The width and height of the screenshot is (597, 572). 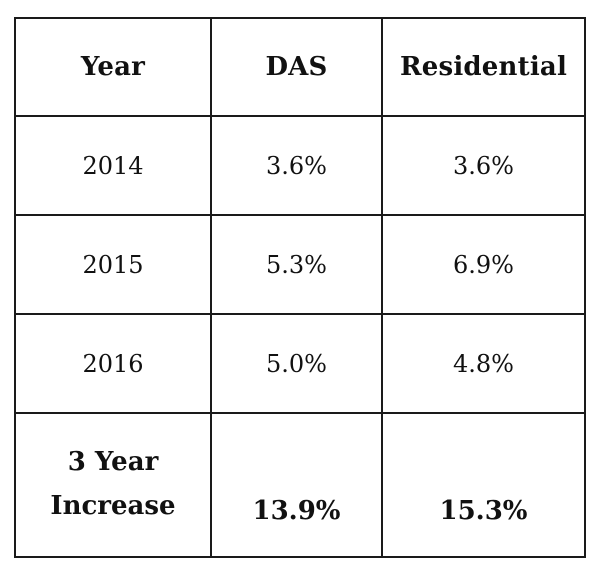 What do you see at coordinates (113, 485) in the screenshot?
I see `total-label: 3 Year Increase` at bounding box center [113, 485].